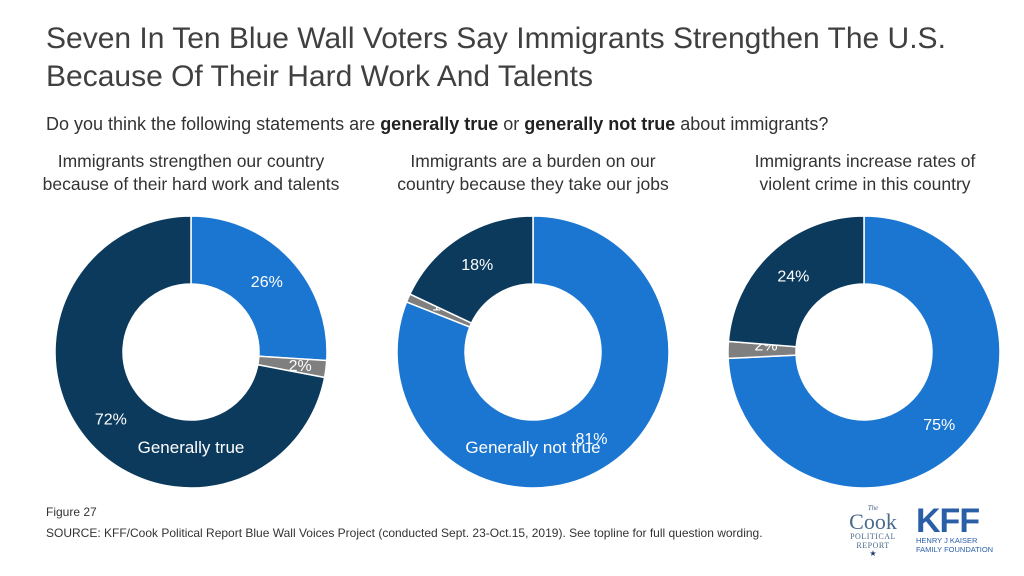 Image resolution: width=1024 pixels, height=576 pixels. I want to click on chart-3-slice-generally-true, so click(796, 281).